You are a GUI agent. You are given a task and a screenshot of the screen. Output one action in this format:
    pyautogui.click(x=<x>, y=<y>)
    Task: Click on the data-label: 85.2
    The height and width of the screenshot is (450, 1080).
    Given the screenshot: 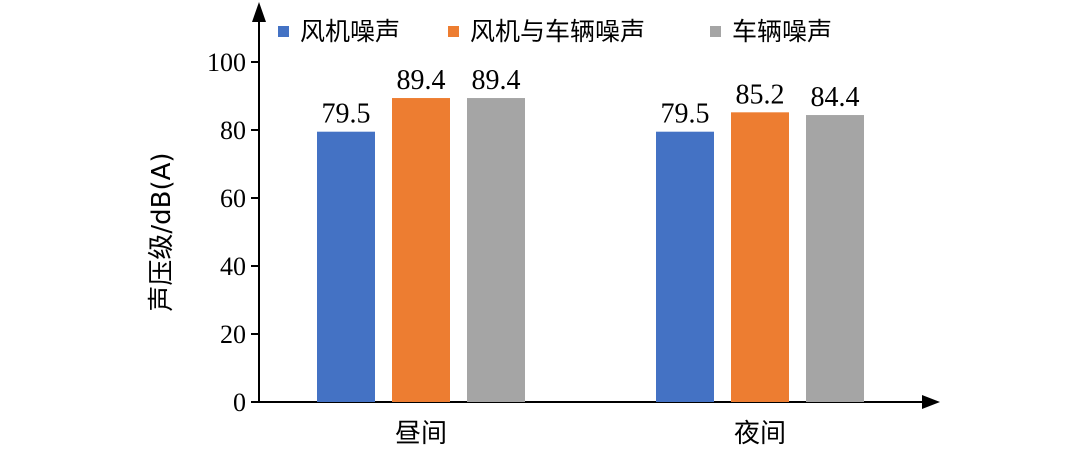 What is the action you would take?
    pyautogui.click(x=760, y=94)
    